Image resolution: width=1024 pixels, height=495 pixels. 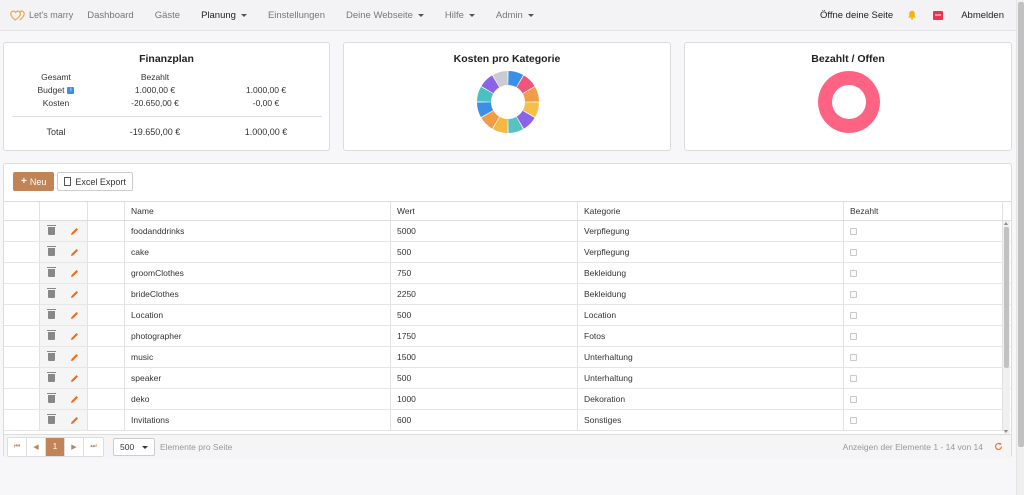 I want to click on column-header-name: Name, so click(x=258, y=211).